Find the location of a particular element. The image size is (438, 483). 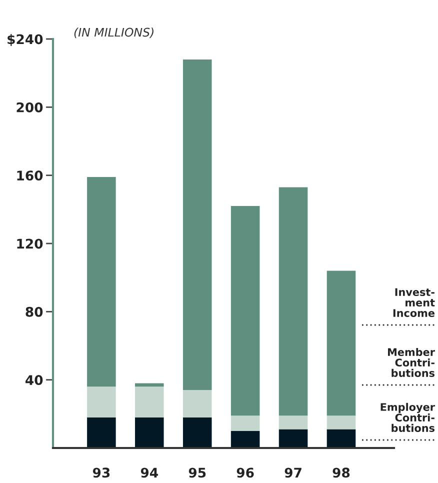

x-tick-label: 95 is located at coordinates (197, 473).